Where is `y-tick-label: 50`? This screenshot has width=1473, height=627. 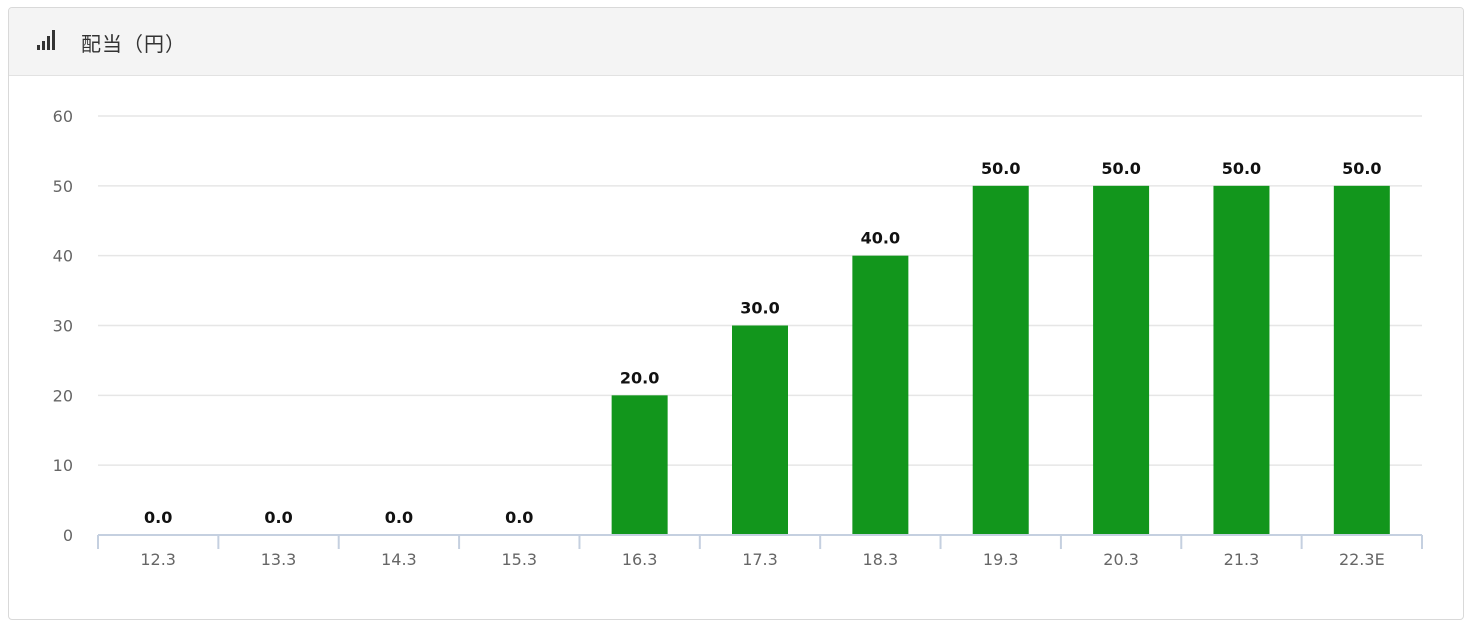
y-tick-label: 50 is located at coordinates (63, 186).